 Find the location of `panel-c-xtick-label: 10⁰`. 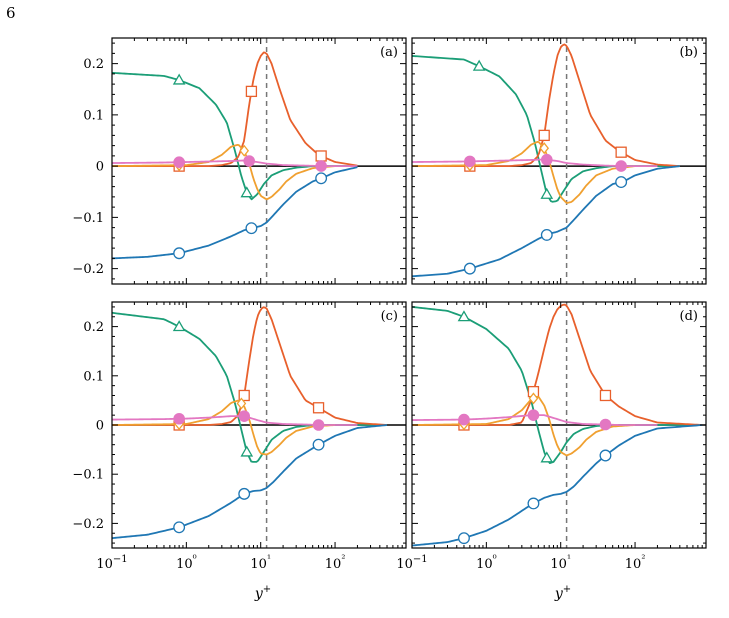

panel-c-xtick-label: 10⁰ is located at coordinates (186, 563).